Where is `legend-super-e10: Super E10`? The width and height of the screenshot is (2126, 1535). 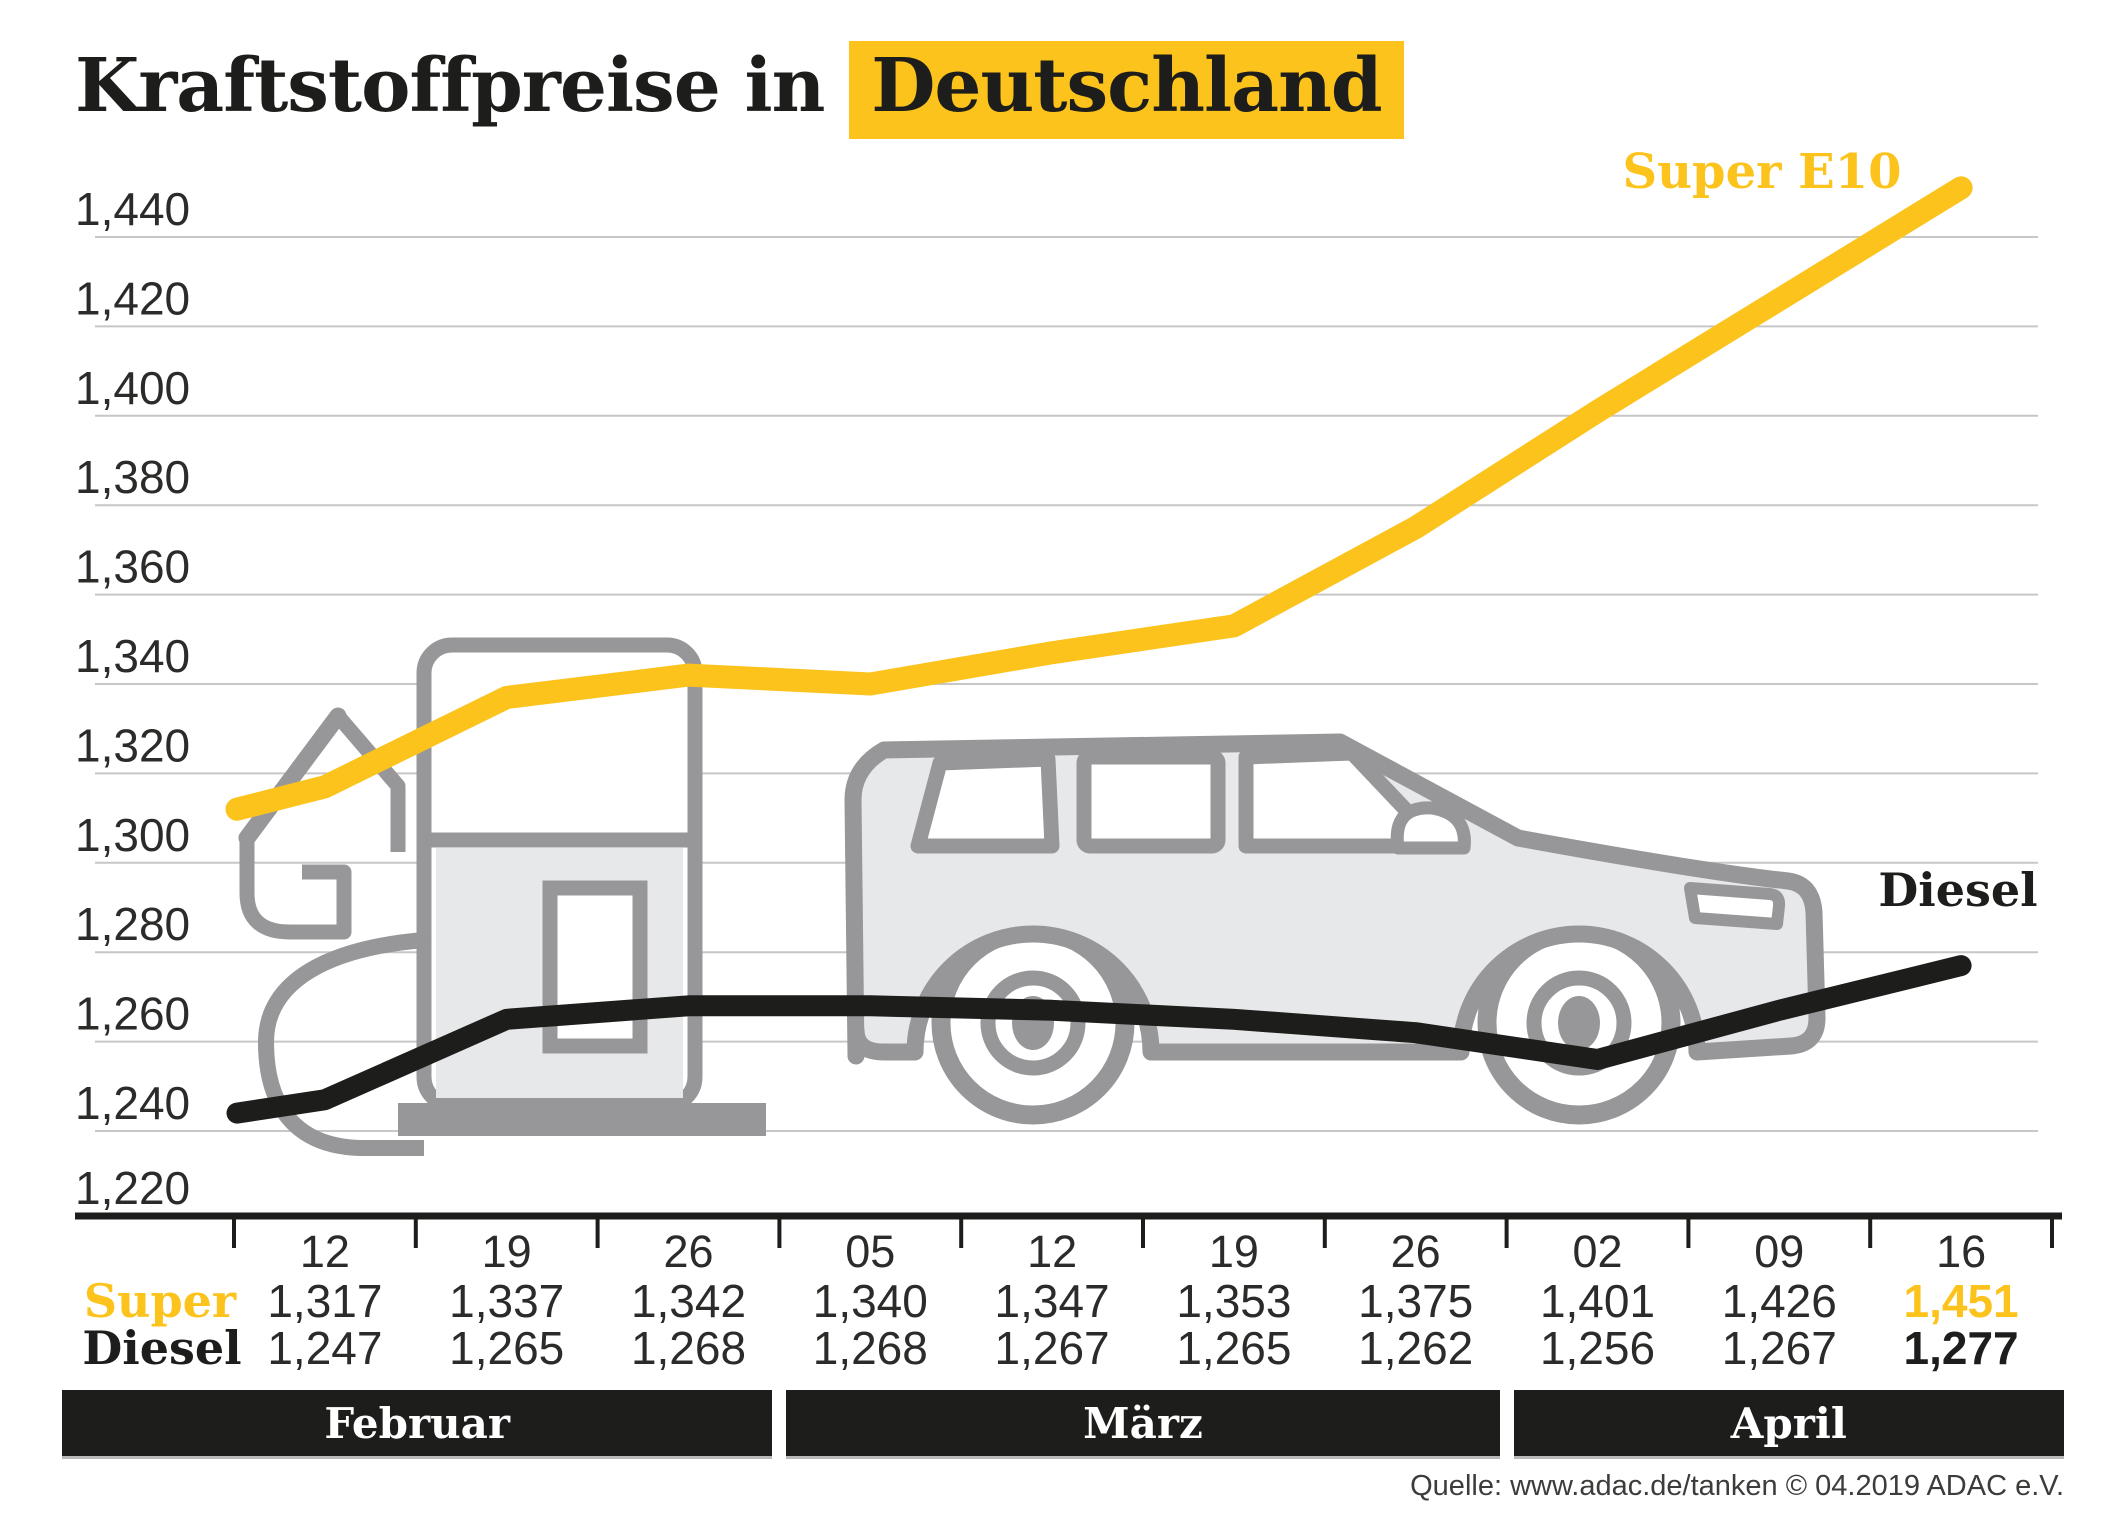
legend-super-e10: Super E10 is located at coordinates (1762, 172).